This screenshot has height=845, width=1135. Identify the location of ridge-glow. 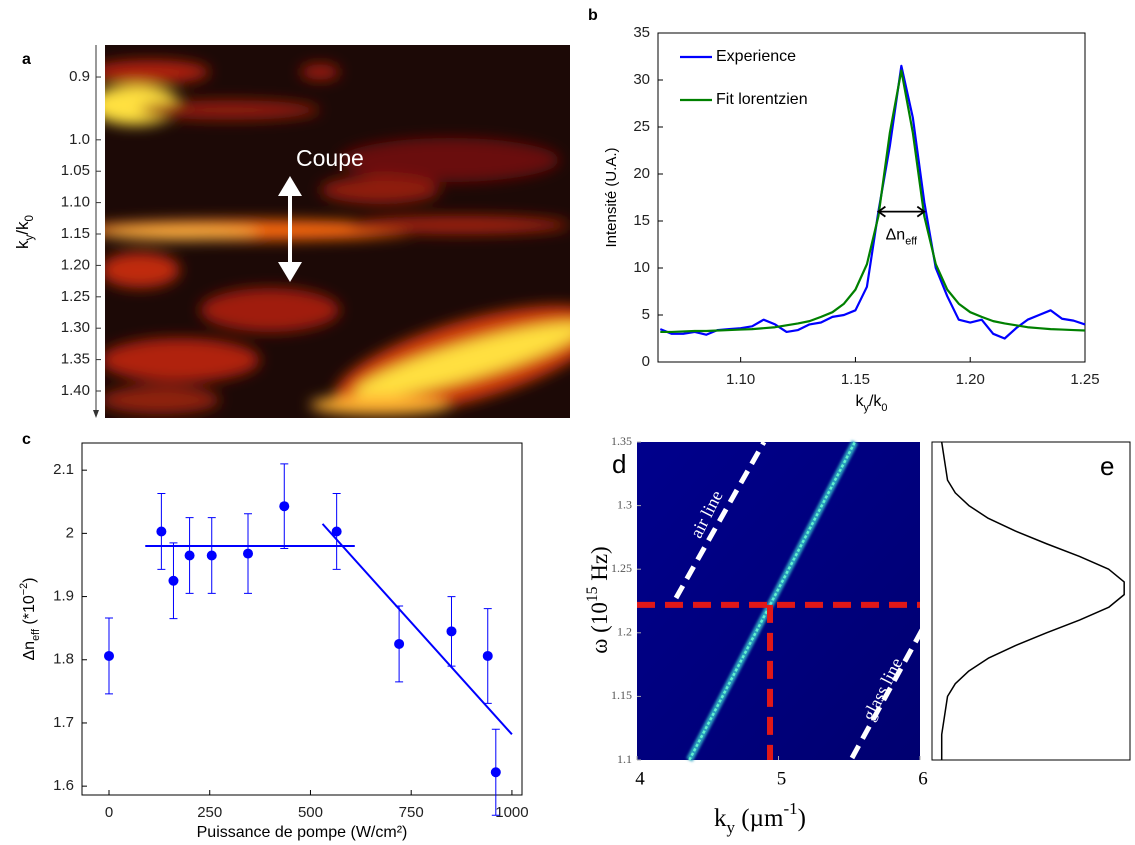
(772, 601).